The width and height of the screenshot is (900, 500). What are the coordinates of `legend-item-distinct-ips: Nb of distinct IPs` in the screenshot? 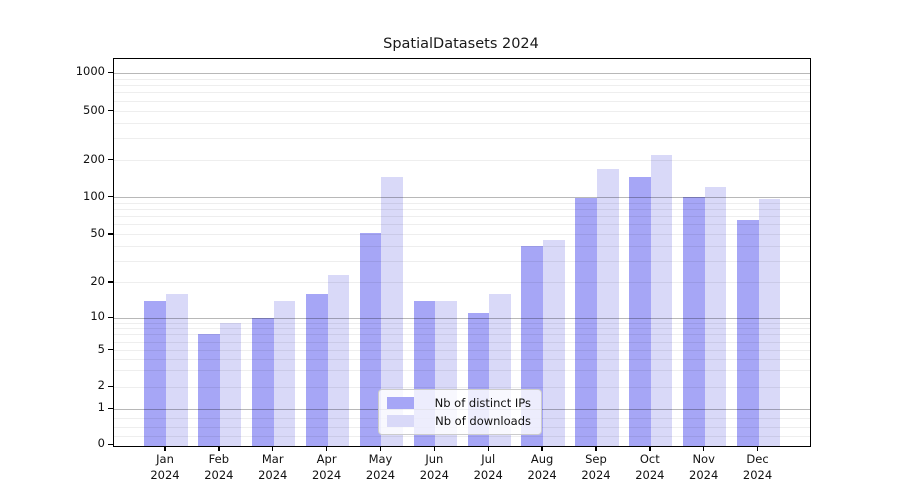 It's located at (459, 403).